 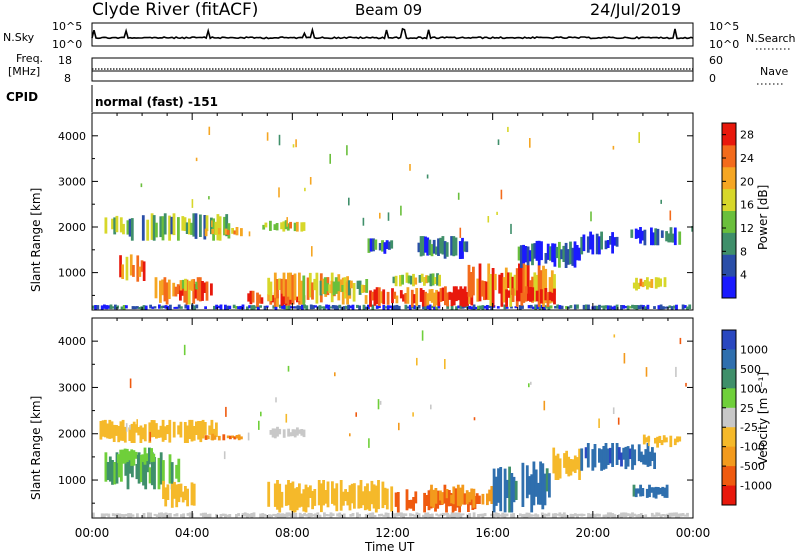 I want to click on power-colorbar-frame, so click(x=729, y=210).